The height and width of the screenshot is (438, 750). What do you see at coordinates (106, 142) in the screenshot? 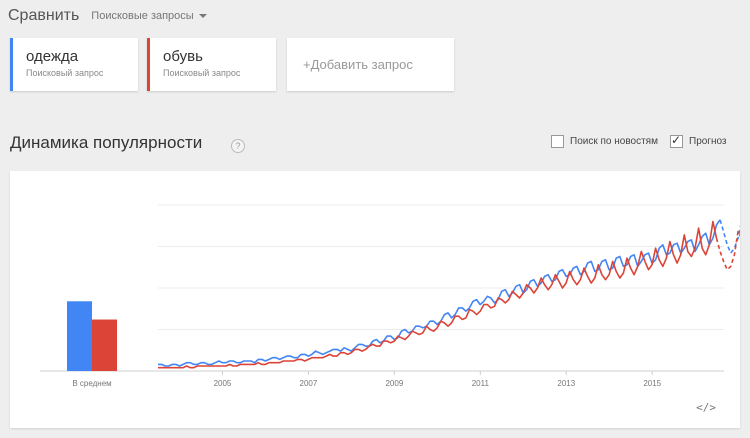
I see `section-title: Динамика популярности` at bounding box center [106, 142].